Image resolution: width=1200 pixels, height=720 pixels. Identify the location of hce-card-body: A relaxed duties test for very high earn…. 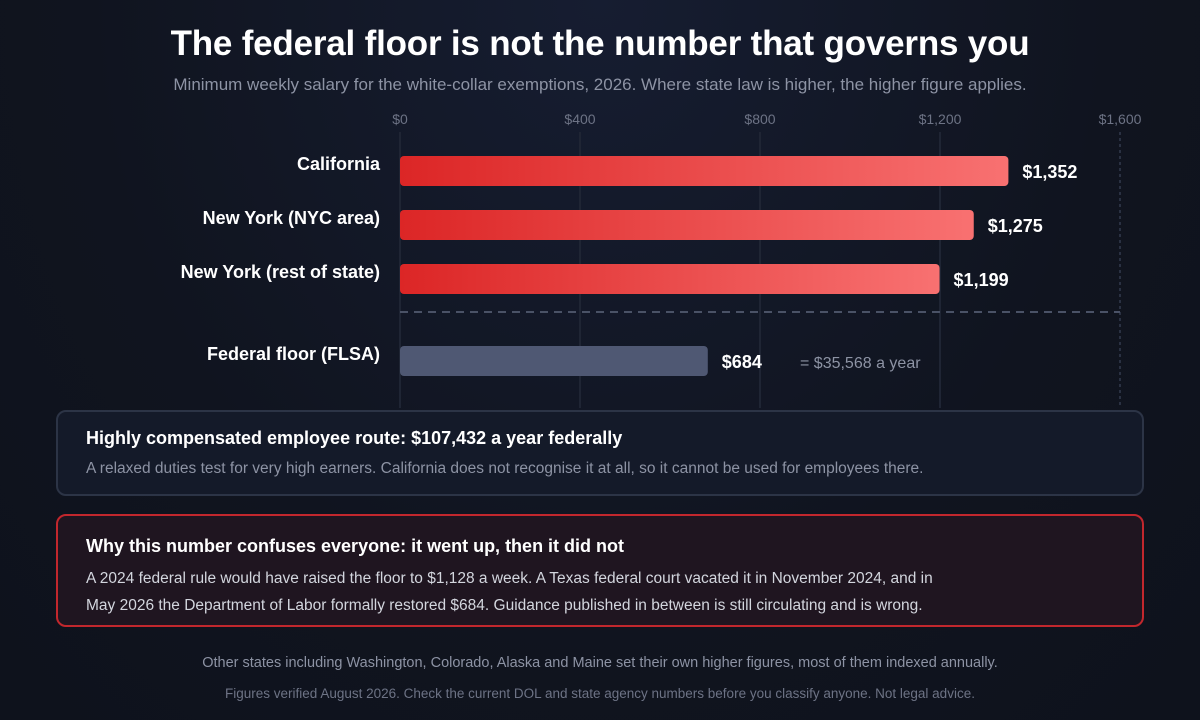
(505, 468).